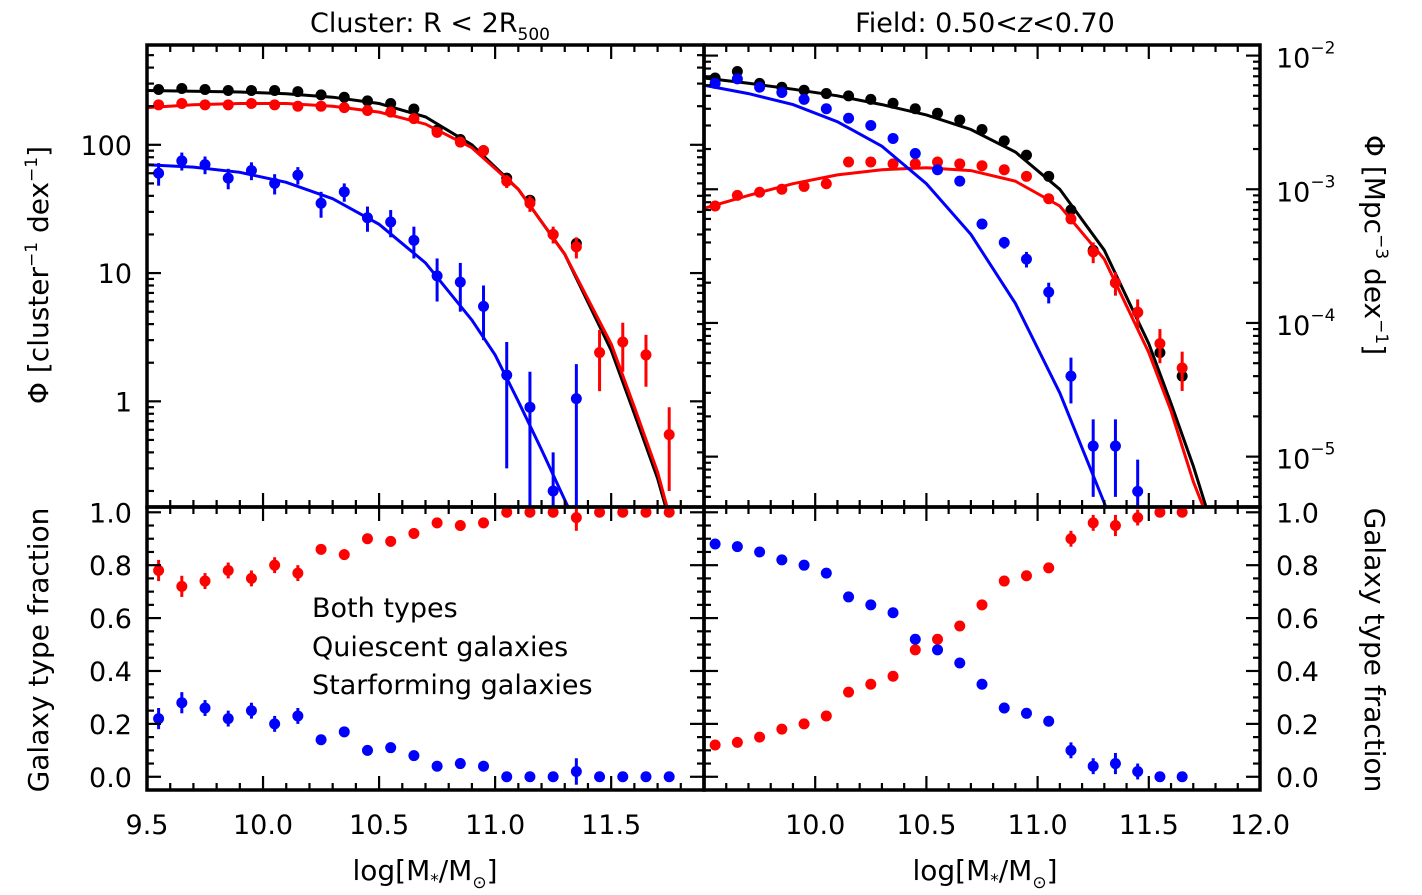  I want to click on cluster-fraction-marks, so click(414, 646).